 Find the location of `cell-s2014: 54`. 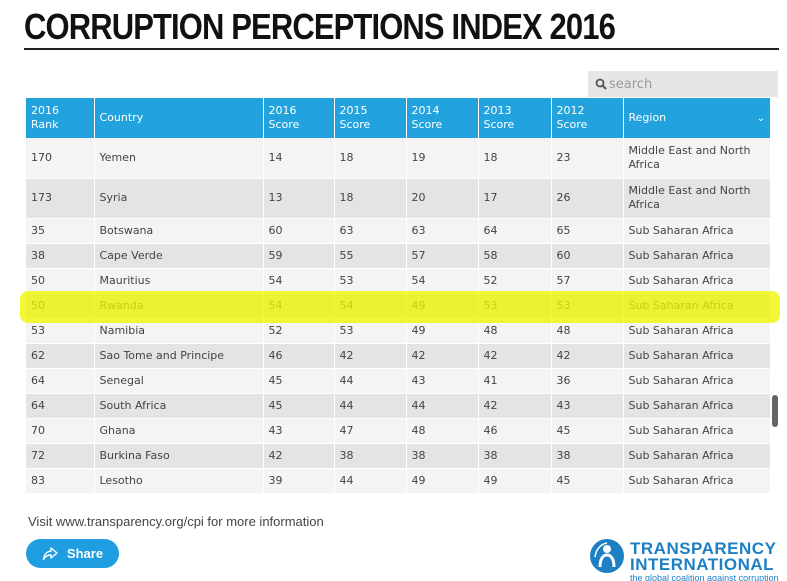

cell-s2014: 54 is located at coordinates (442, 281).